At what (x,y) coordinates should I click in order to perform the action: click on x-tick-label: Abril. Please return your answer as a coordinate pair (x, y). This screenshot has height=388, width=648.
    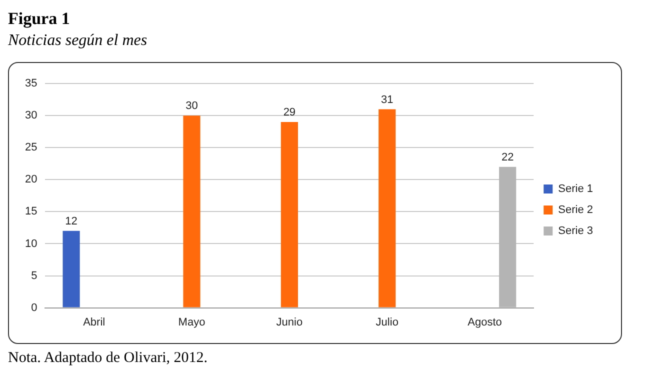
    Looking at the image, I should click on (94, 322).